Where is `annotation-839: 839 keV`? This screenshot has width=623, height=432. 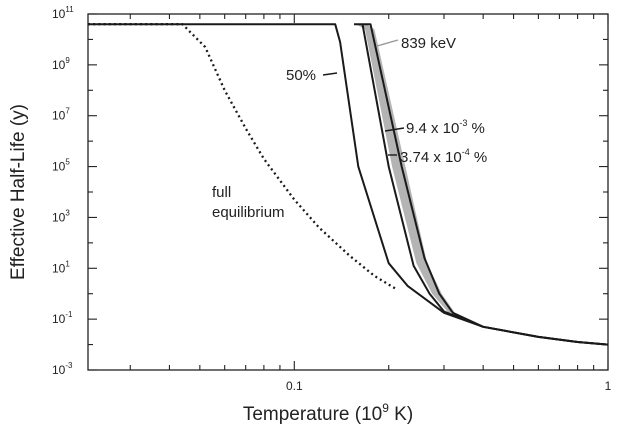
annotation-839: 839 keV is located at coordinates (428, 43).